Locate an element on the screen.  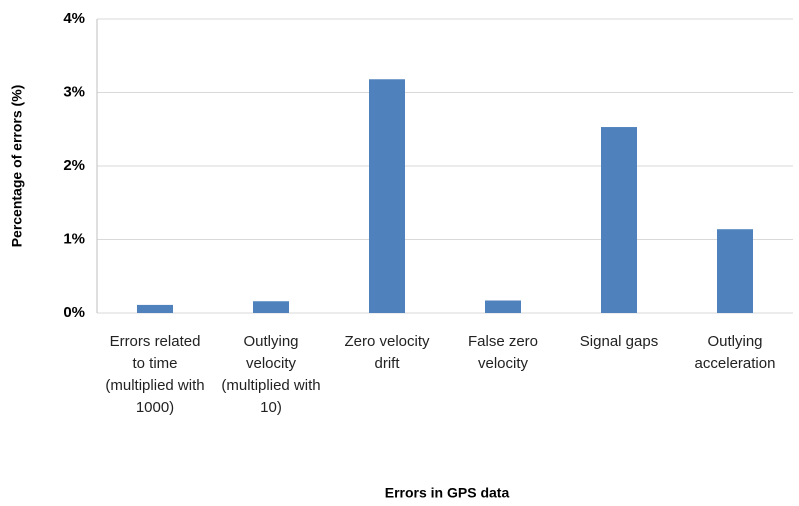
y-tick-label: 2% is located at coordinates (74, 165).